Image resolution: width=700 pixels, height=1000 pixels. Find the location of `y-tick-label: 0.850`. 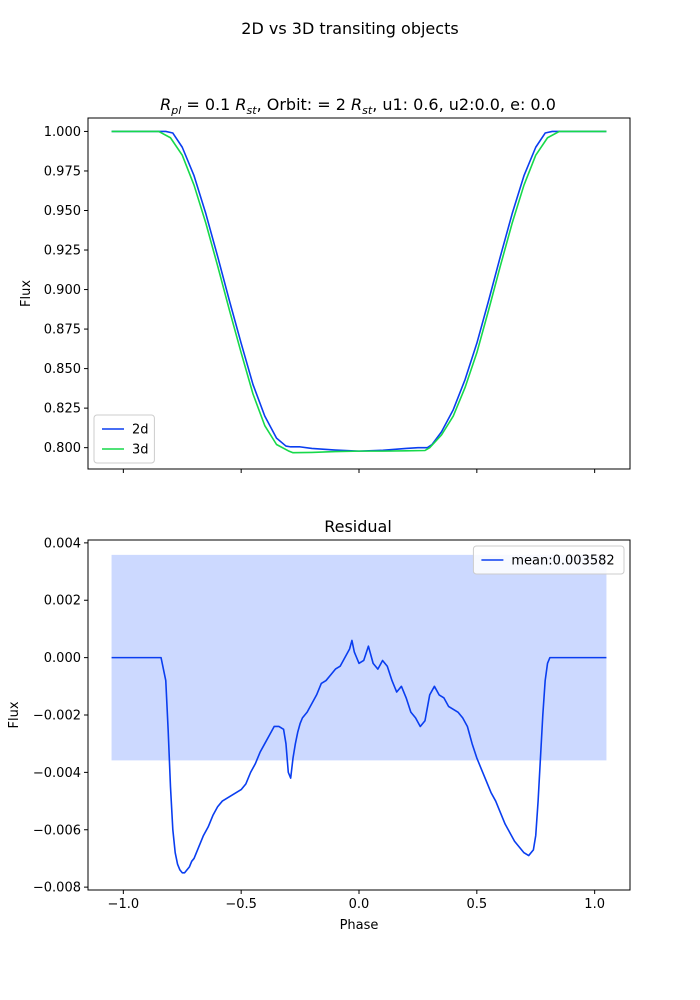

y-tick-label: 0.850 is located at coordinates (62, 369).